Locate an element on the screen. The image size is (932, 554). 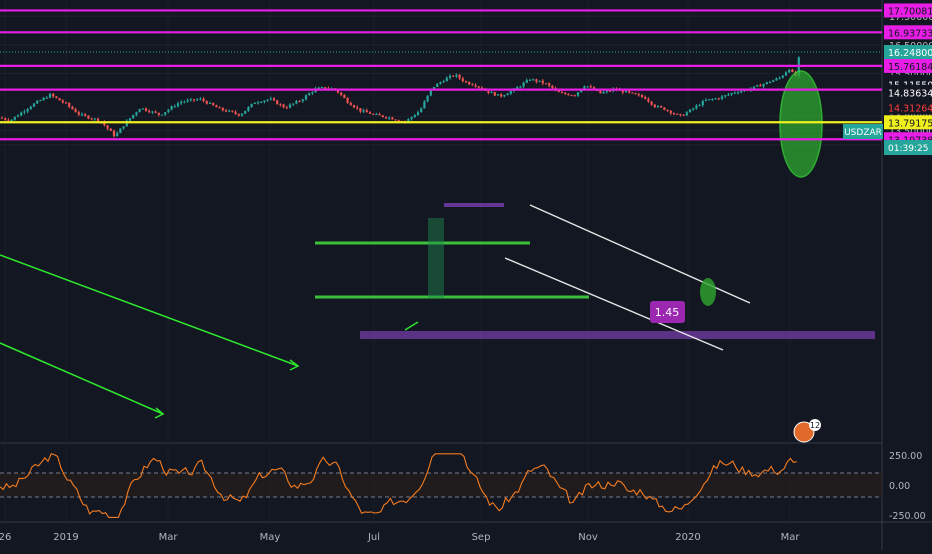
measure-label-box is located at coordinates (667, 312).